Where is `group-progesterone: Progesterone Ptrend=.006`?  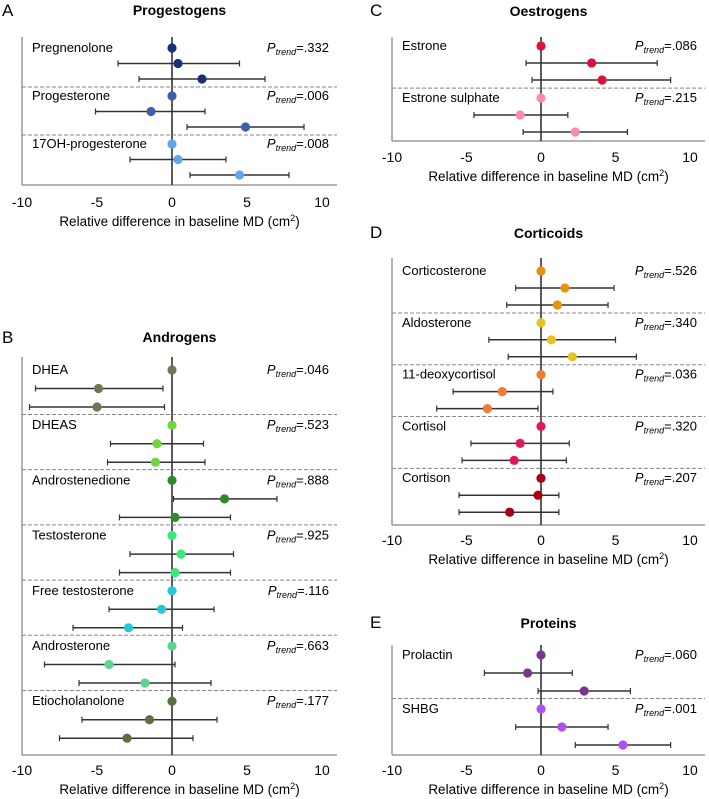 group-progesterone: Progesterone Ptrend=.006 is located at coordinates (179, 109).